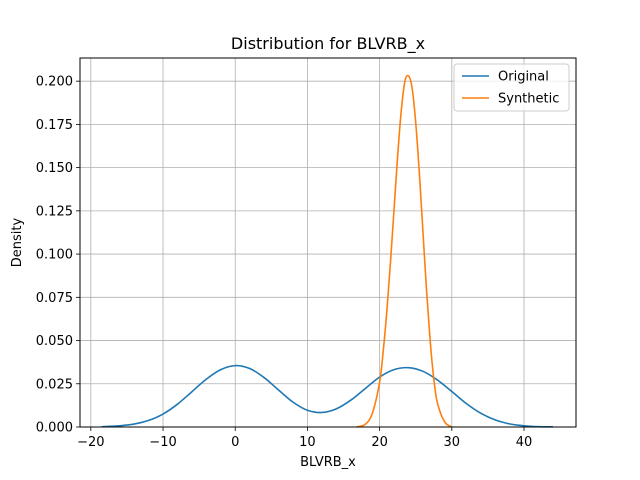  Describe the element at coordinates (54, 384) in the screenshot. I see `y-tick-label: 0.025` at that location.